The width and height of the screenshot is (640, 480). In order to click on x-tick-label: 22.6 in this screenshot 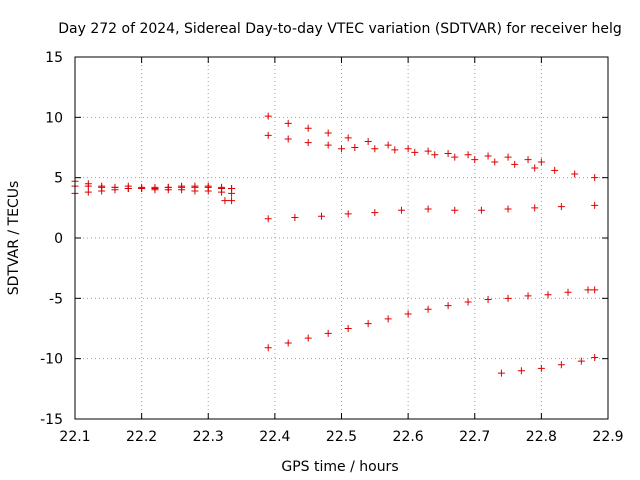, I will do `click(408, 437)`.